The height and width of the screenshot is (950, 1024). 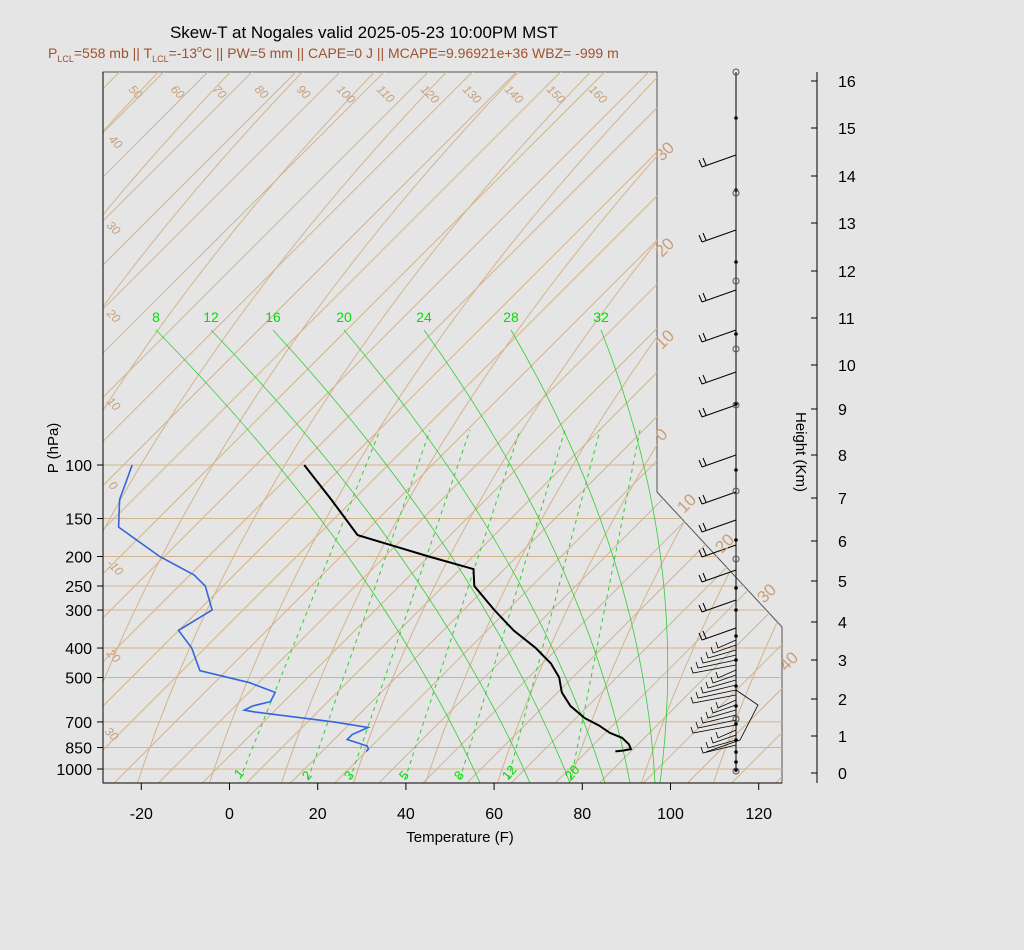 I want to click on mixing-label: 20, so click(x=572, y=772).